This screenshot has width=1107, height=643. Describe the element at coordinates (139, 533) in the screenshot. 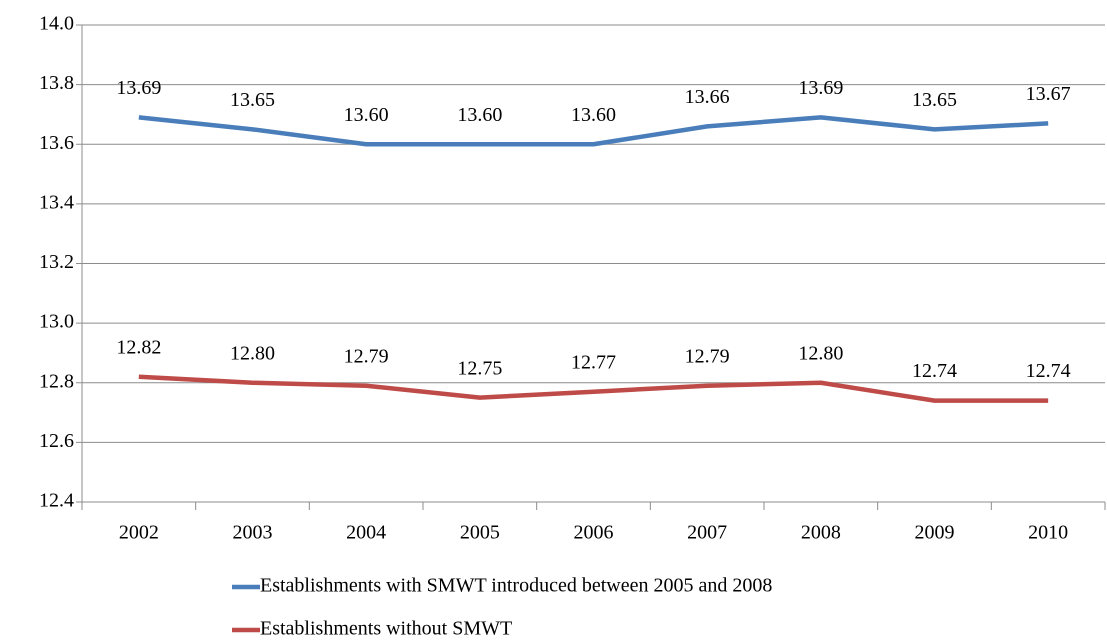

I see `x-tick-label: 2002` at that location.